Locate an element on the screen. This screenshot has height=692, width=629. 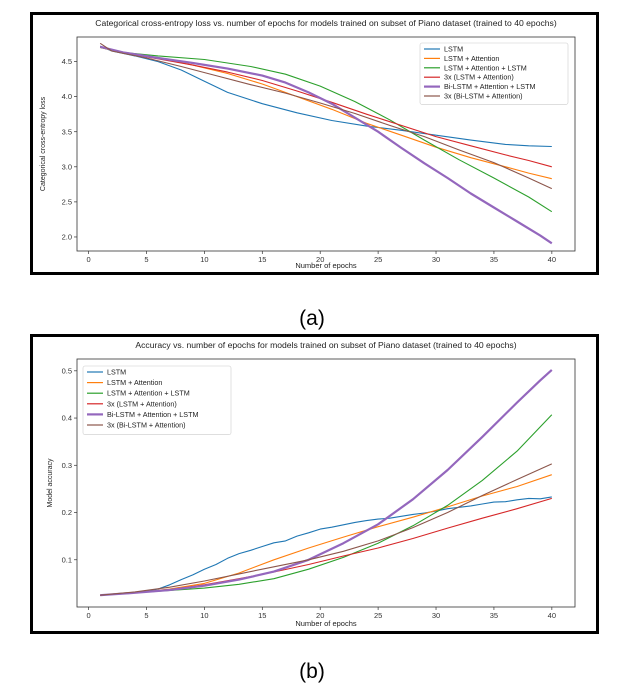
acc-legend-label: LSTM + Attention is located at coordinates (134, 382).